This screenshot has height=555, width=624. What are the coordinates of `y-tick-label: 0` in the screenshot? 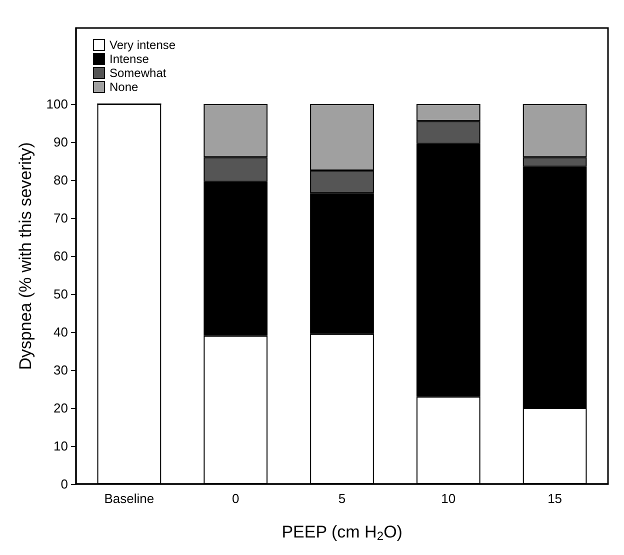 It's located at (64, 484).